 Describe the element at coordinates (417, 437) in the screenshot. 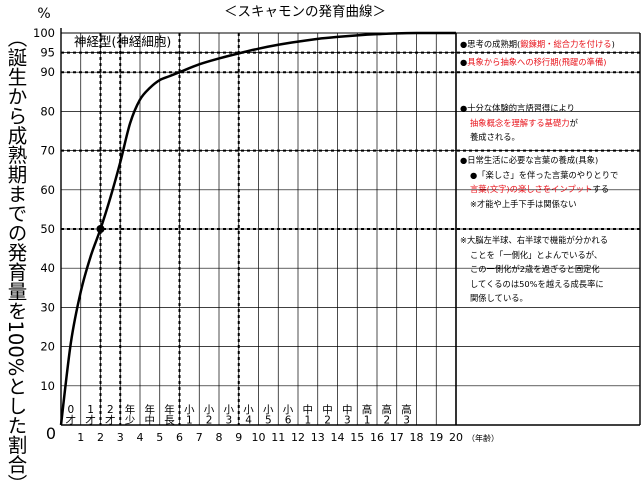

I see `x-tick-label: 18` at that location.